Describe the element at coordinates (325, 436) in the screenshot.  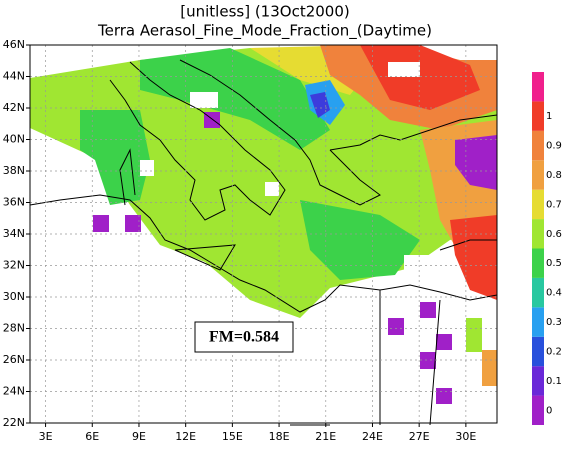
I see `x-tick-label: 21E` at that location.